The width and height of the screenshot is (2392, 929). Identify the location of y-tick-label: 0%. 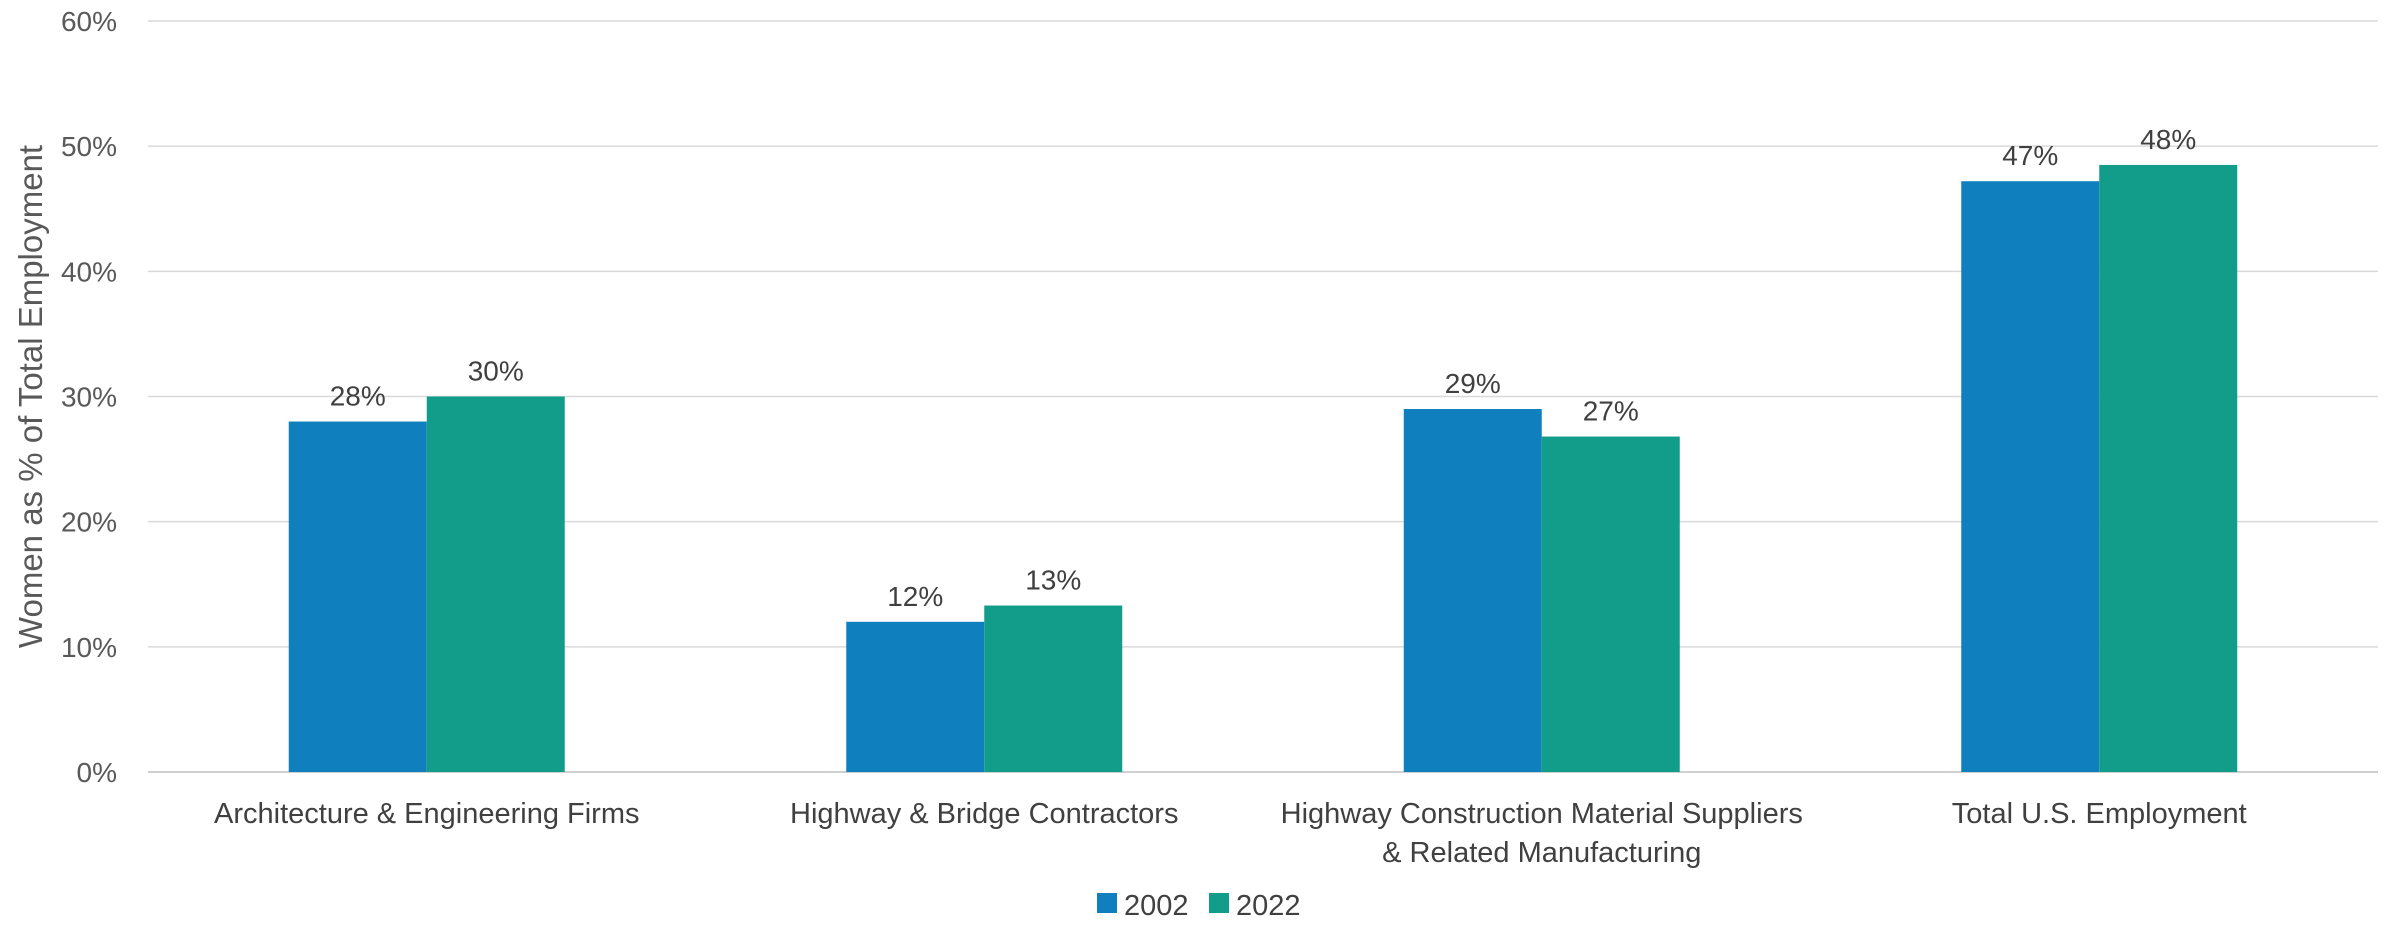
(97, 772).